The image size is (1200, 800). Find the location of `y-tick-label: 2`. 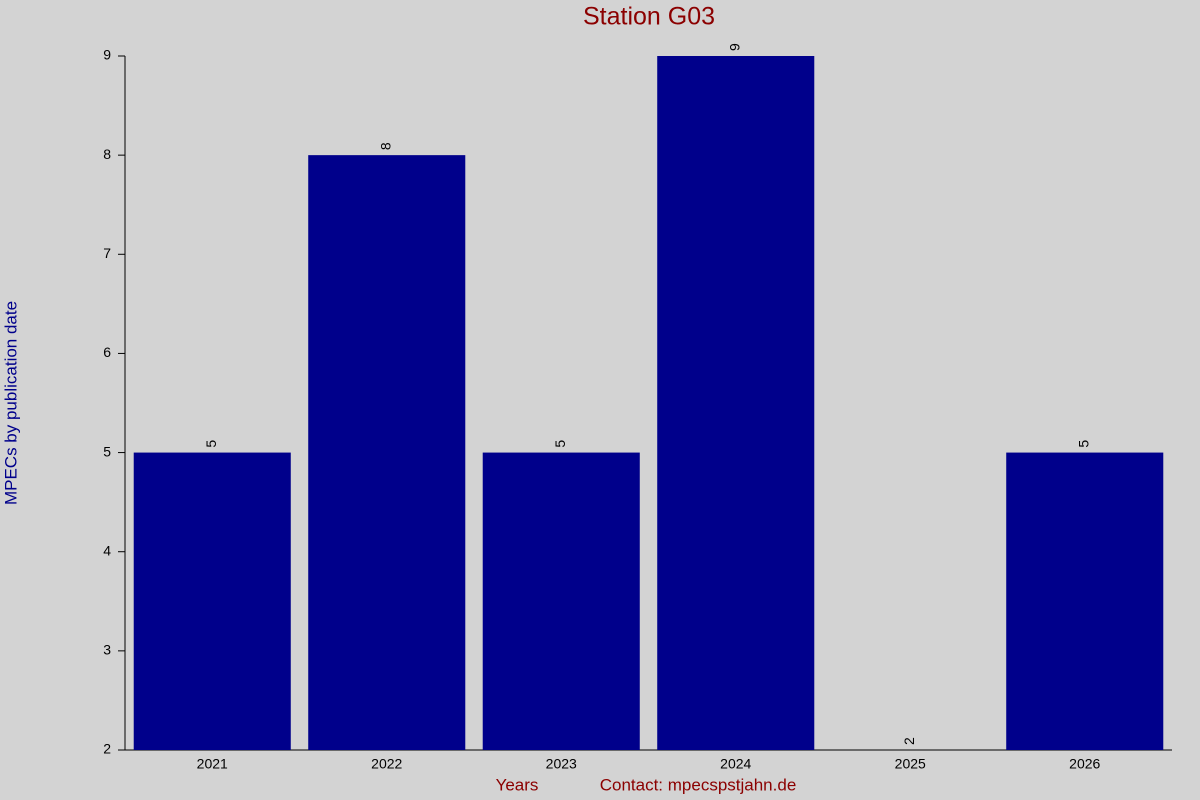

y-tick-label: 2 is located at coordinates (107, 749).